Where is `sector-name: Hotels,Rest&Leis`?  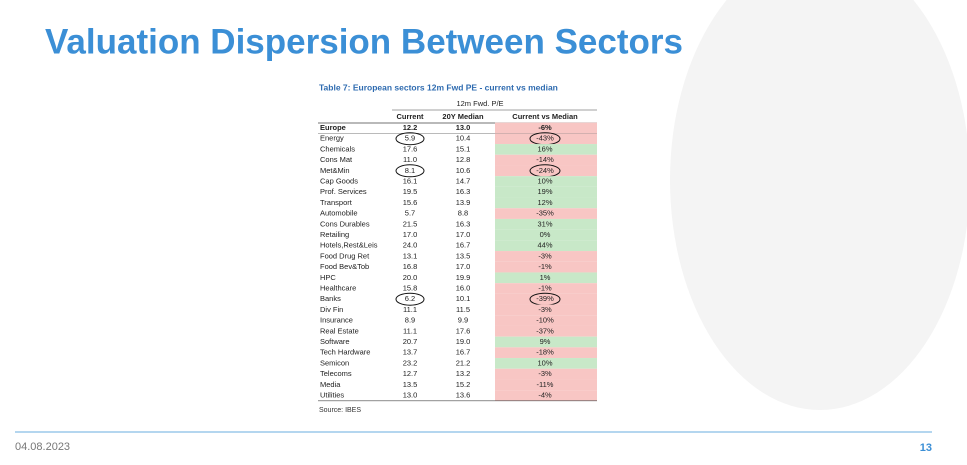 sector-name: Hotels,Rest&Leis is located at coordinates (349, 245).